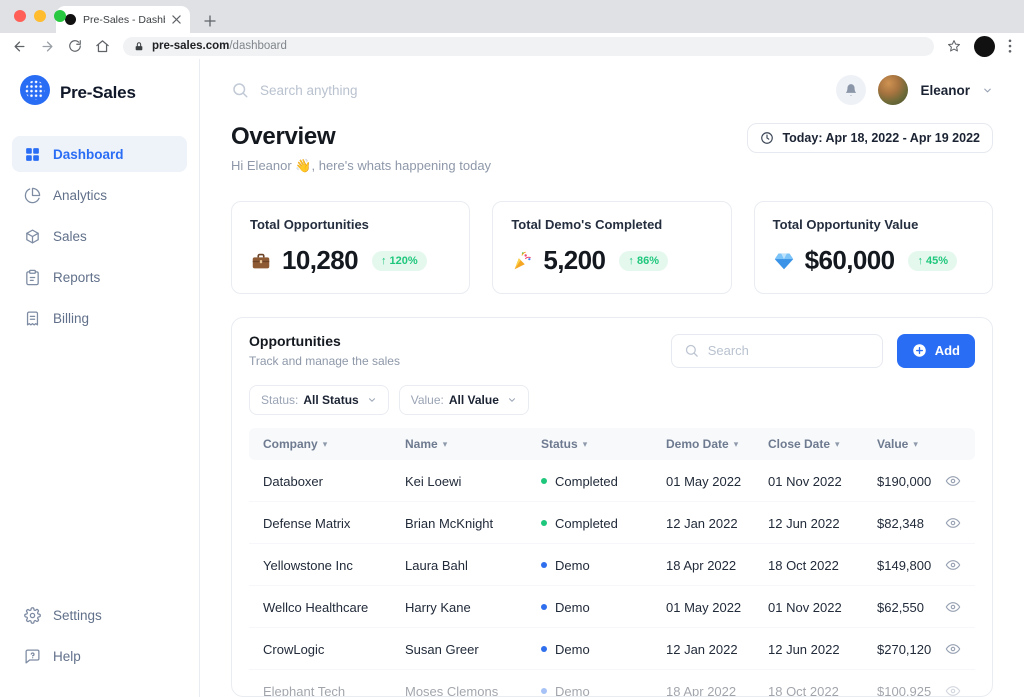 The width and height of the screenshot is (1024, 697). I want to click on sidebar-item-analytics: Analytics, so click(99, 195).